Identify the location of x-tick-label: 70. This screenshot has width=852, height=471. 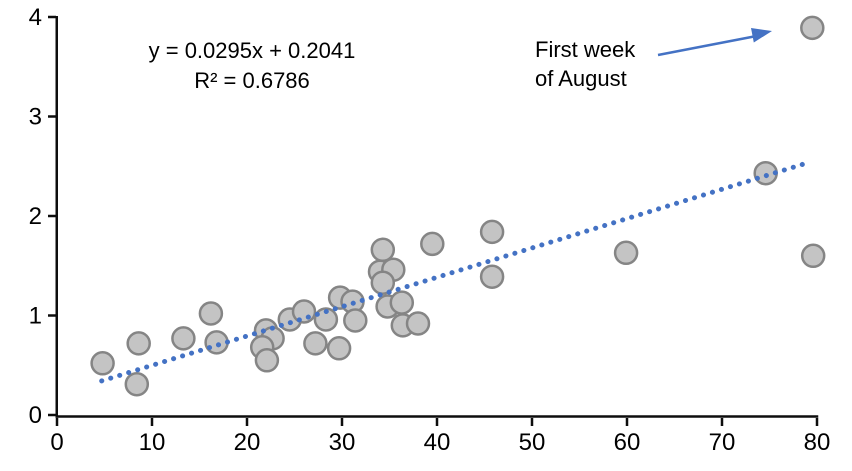
(722, 442).